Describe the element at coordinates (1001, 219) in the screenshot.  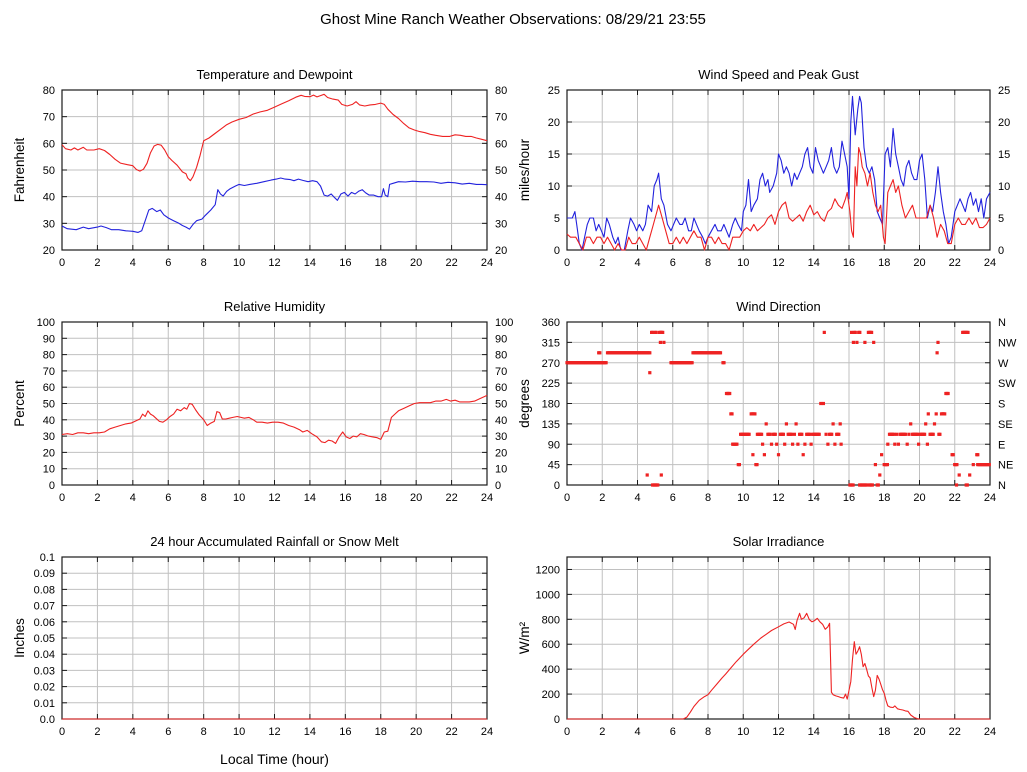
I see `svg-text: 5` at that location.